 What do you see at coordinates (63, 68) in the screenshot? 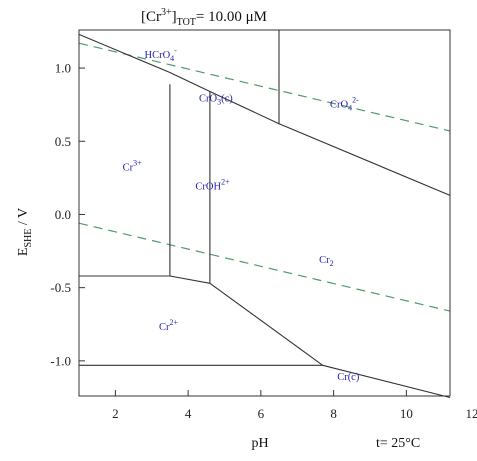
I see `y-tick-label-1: 1.0` at bounding box center [63, 68].